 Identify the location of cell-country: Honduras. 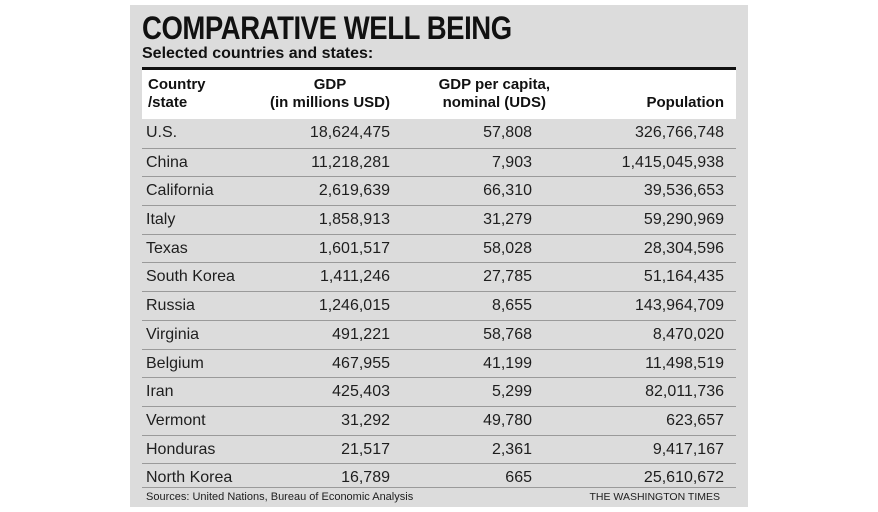
(181, 449).